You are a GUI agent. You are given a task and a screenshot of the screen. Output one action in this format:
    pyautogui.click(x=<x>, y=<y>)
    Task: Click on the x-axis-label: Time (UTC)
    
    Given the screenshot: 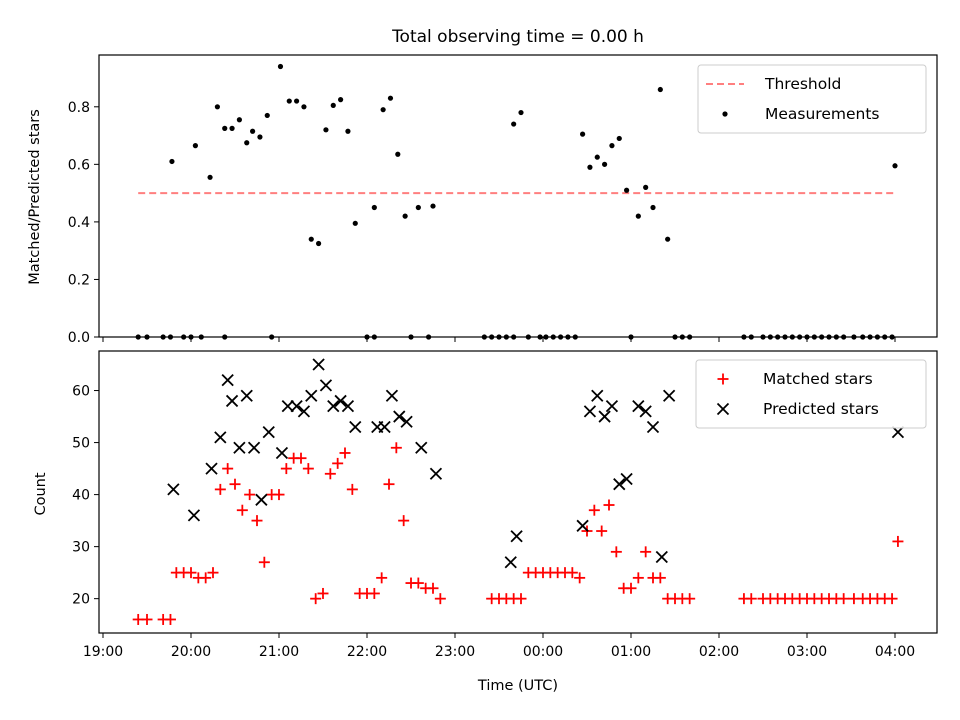 What is the action you would take?
    pyautogui.click(x=517, y=686)
    